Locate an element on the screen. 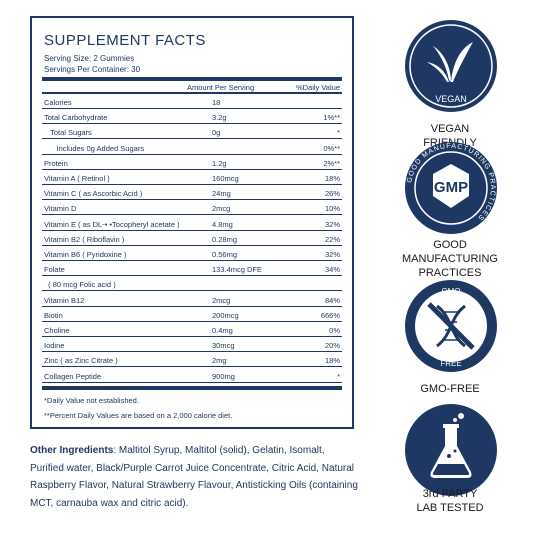 The height and width of the screenshot is (533, 533). nutrient-name: Total Carbohydrate is located at coordinates (76, 118).